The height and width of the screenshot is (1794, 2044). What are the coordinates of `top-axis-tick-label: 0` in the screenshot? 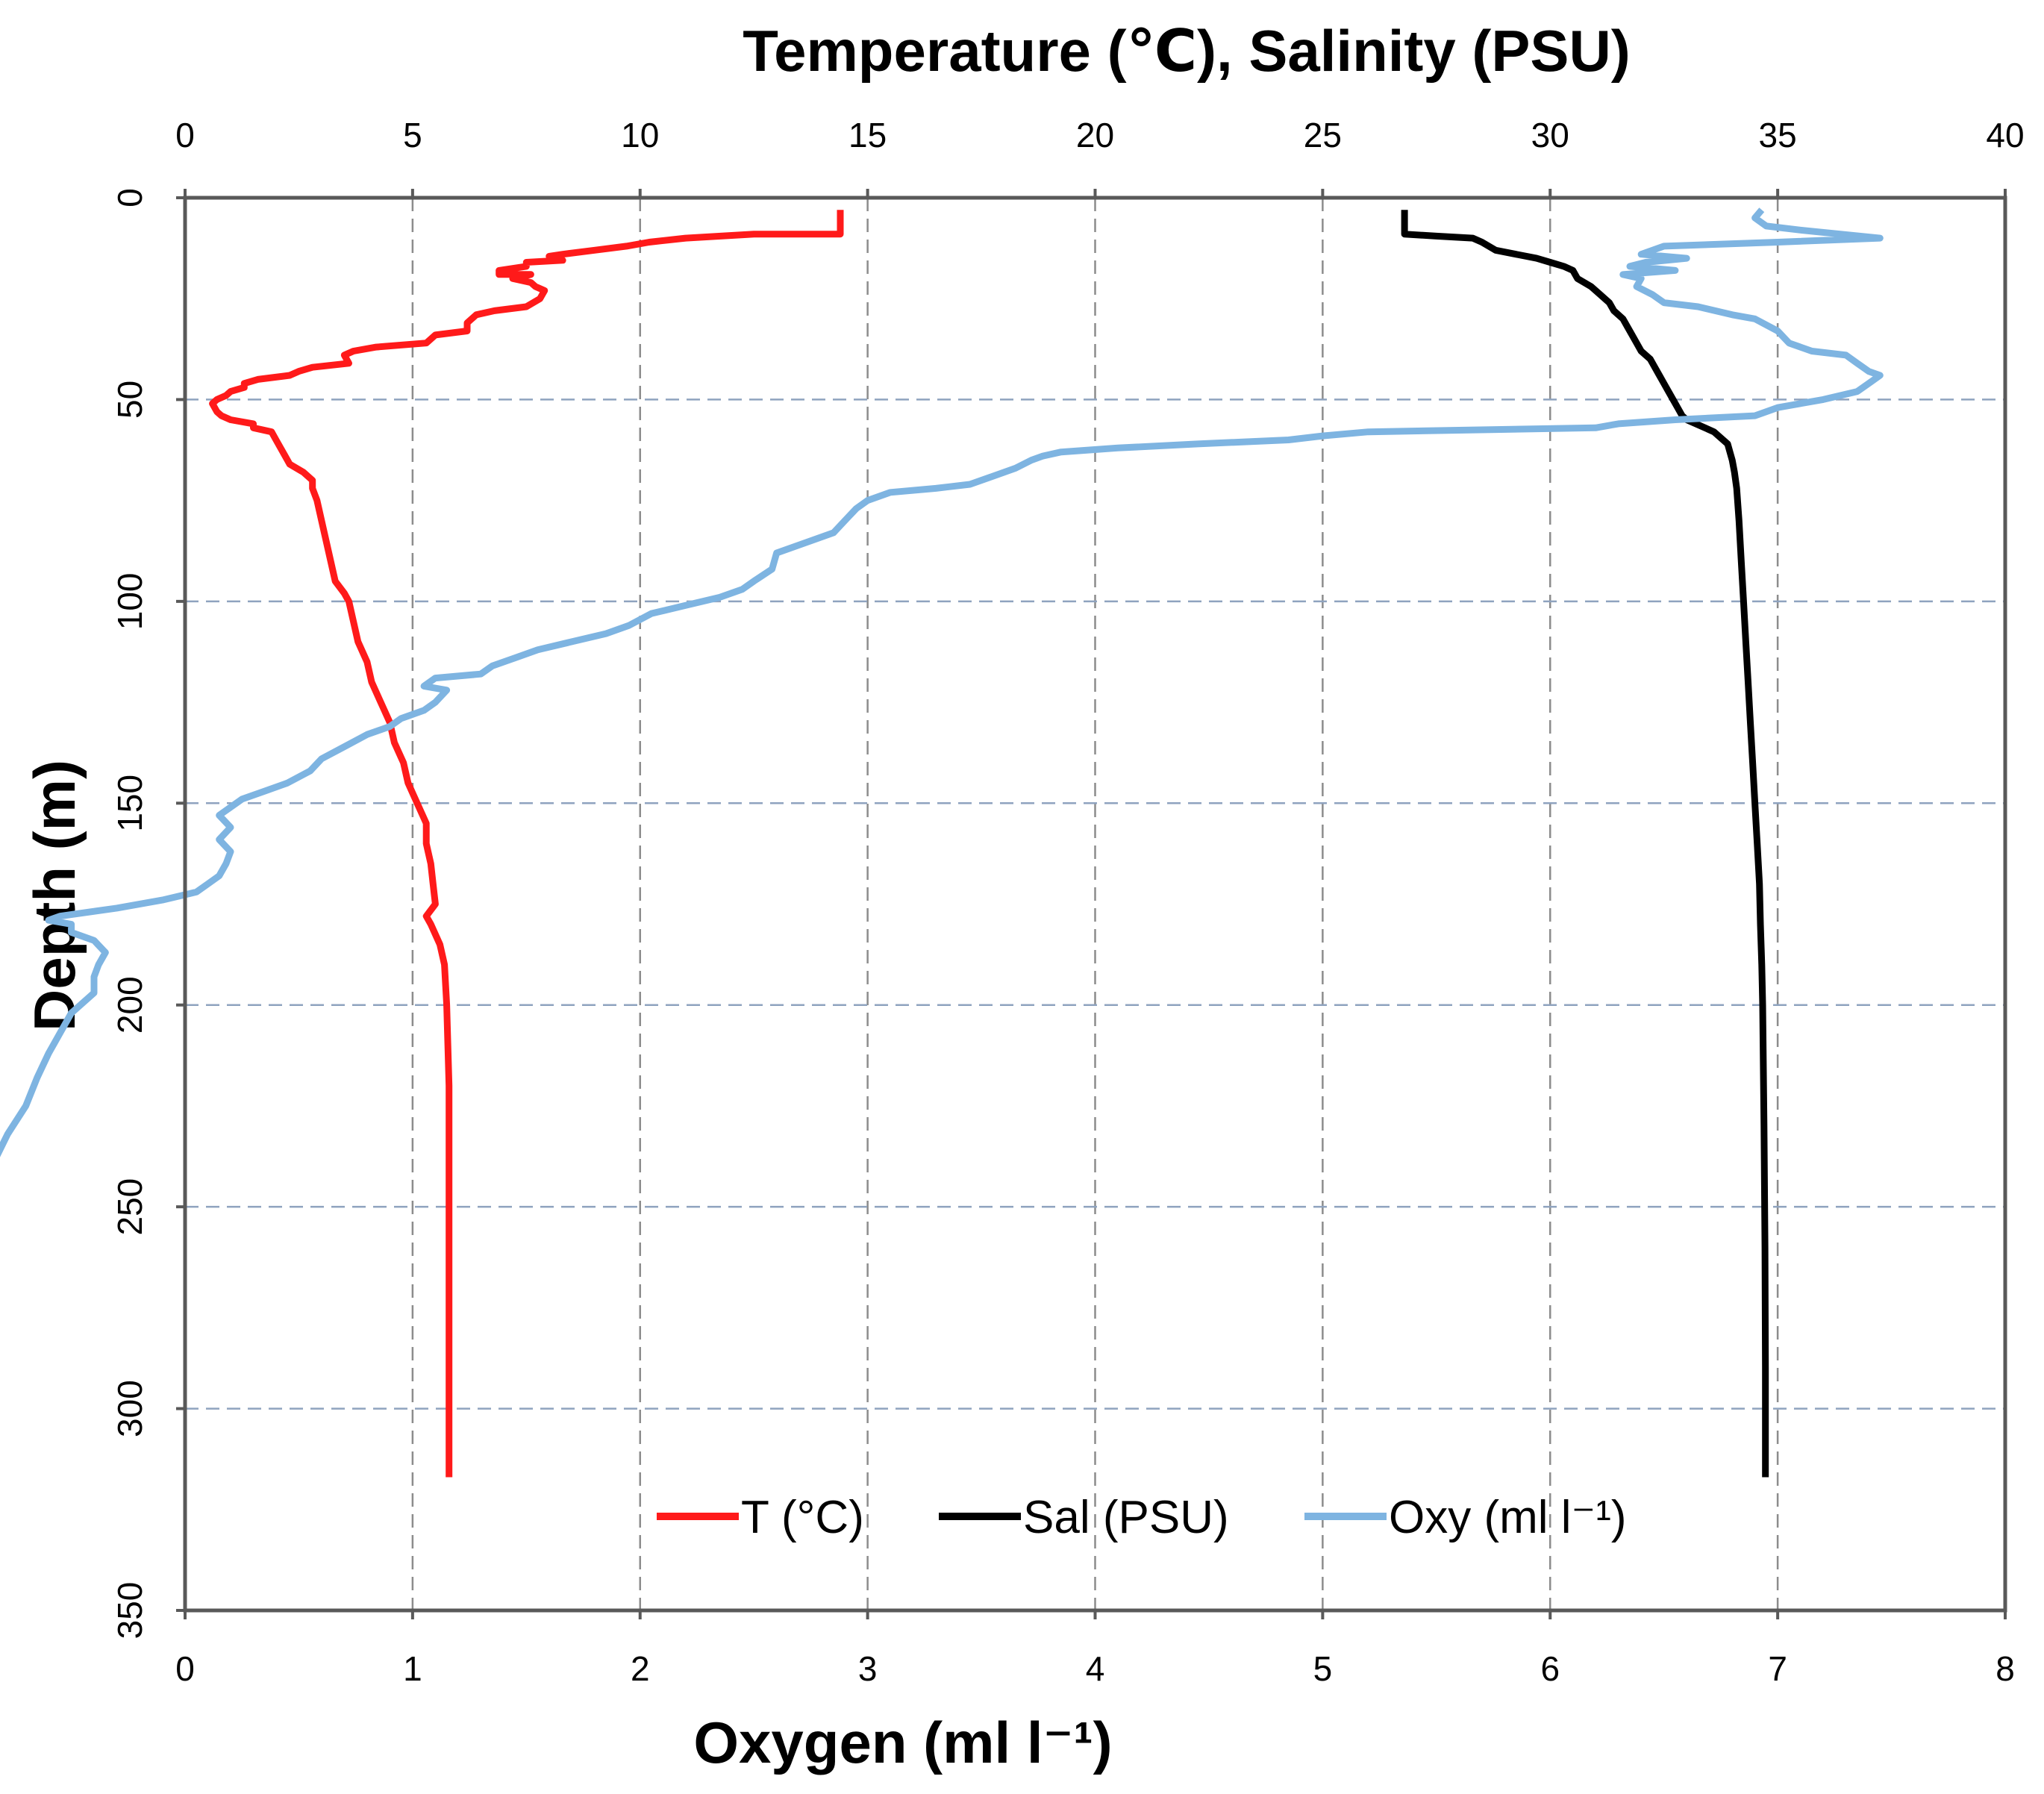 It's located at (185, 135).